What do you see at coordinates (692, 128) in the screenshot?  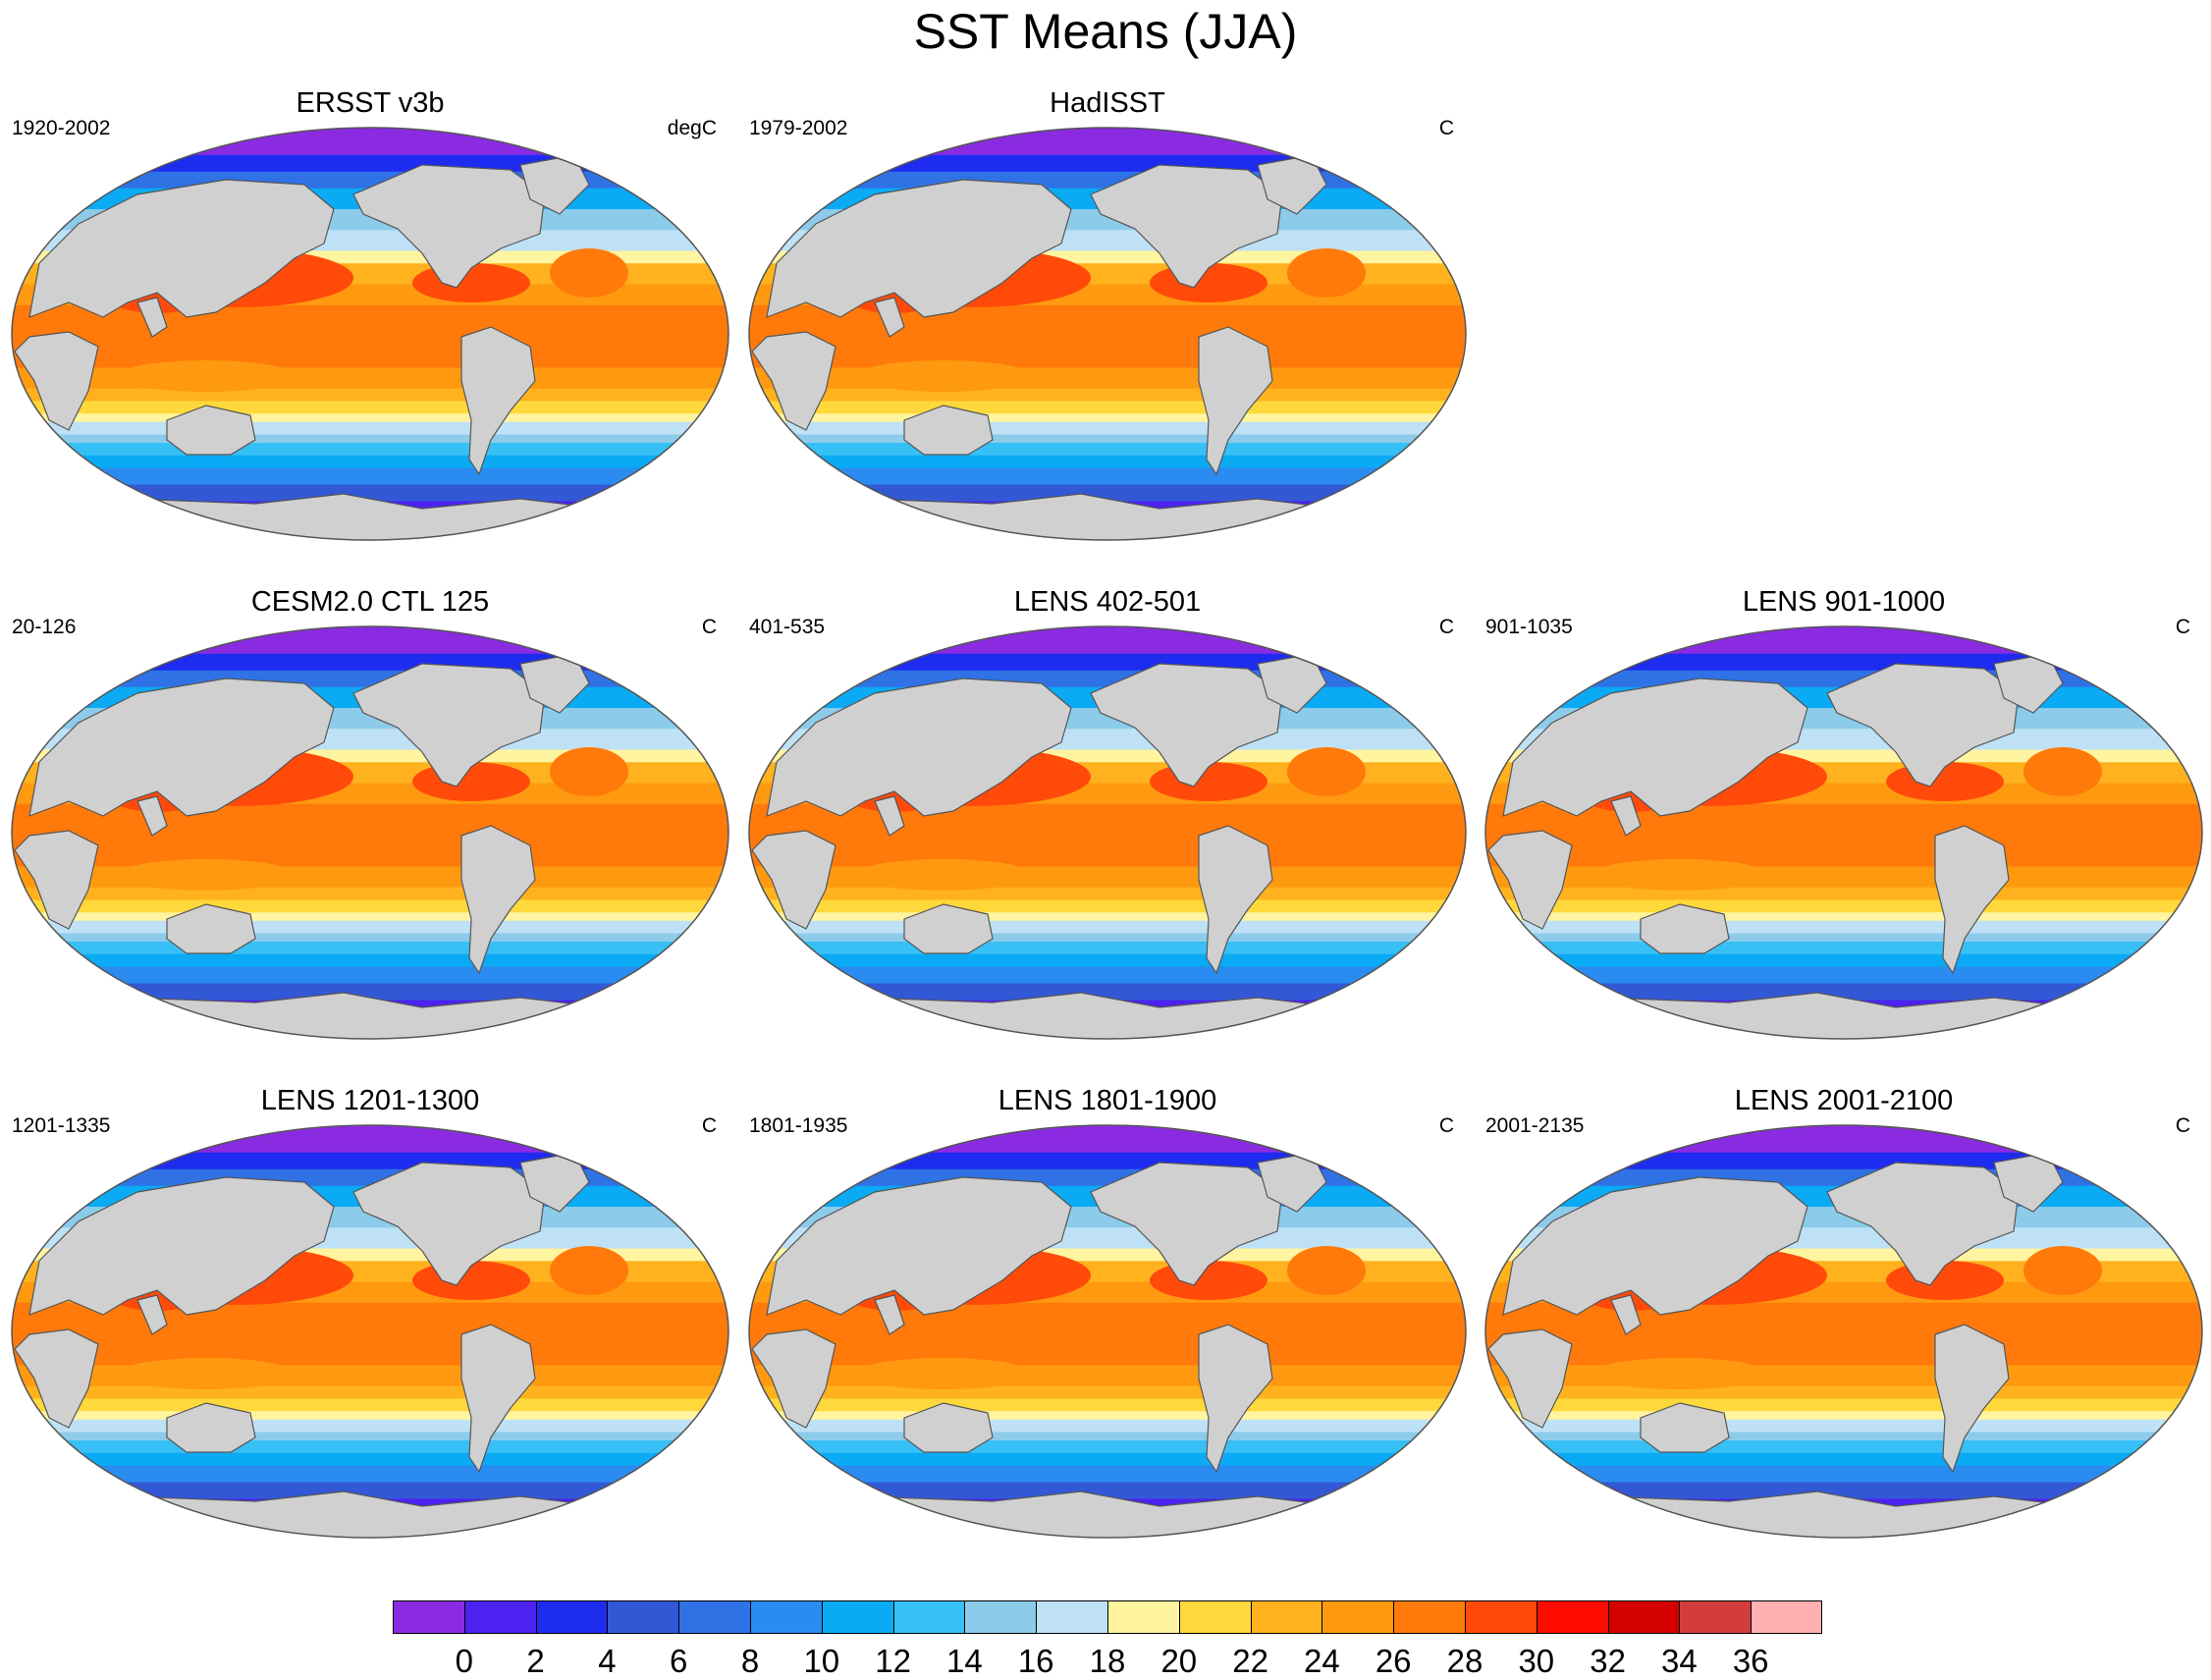 I see `panel-units-label: degC` at bounding box center [692, 128].